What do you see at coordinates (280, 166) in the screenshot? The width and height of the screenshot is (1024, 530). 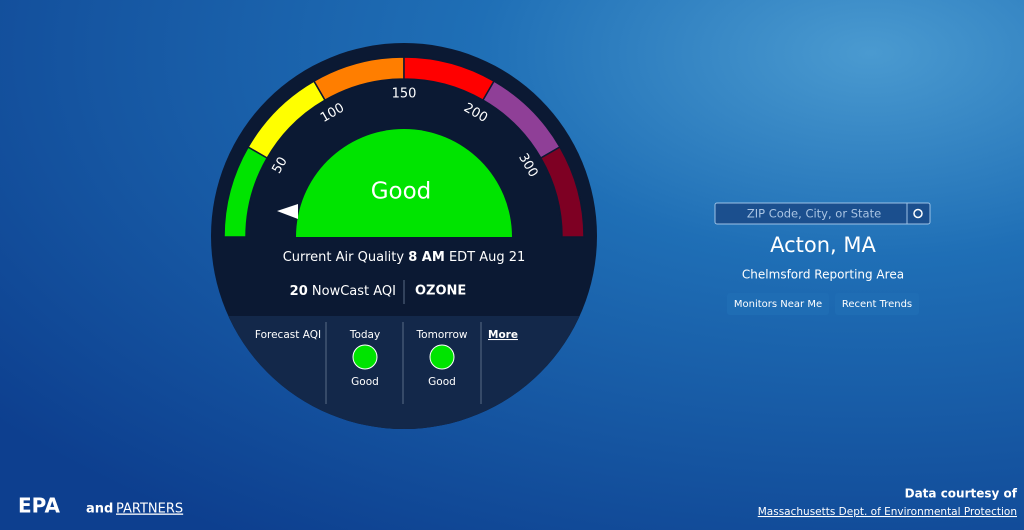 I see `tick-label: 50` at bounding box center [280, 166].